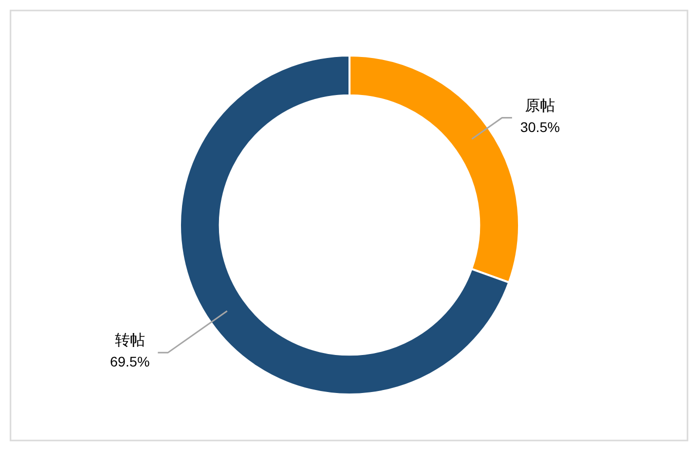  I want to click on slice-label: 原帖, so click(540, 105).